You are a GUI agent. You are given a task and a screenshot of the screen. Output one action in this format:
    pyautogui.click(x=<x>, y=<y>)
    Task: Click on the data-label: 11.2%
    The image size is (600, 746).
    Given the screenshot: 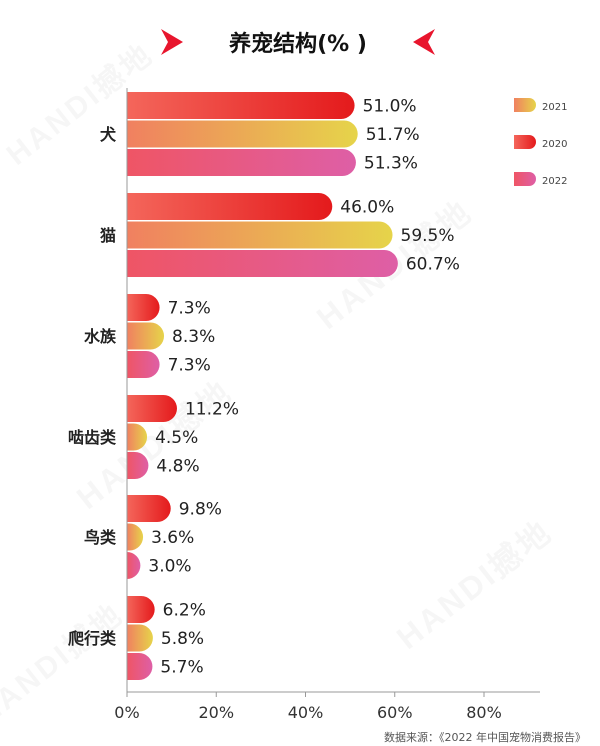 What is the action you would take?
    pyautogui.click(x=212, y=410)
    